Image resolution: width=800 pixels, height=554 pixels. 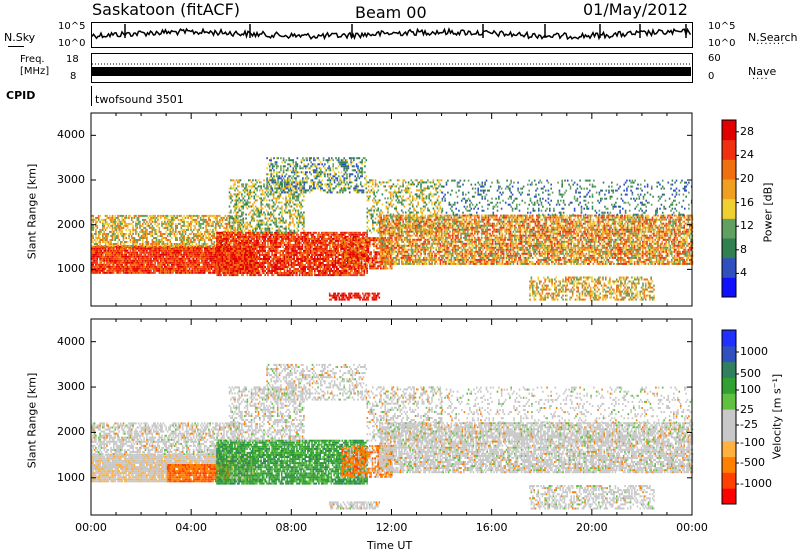 I want to click on power-colorbar-tick-label: 28, so click(x=747, y=131).